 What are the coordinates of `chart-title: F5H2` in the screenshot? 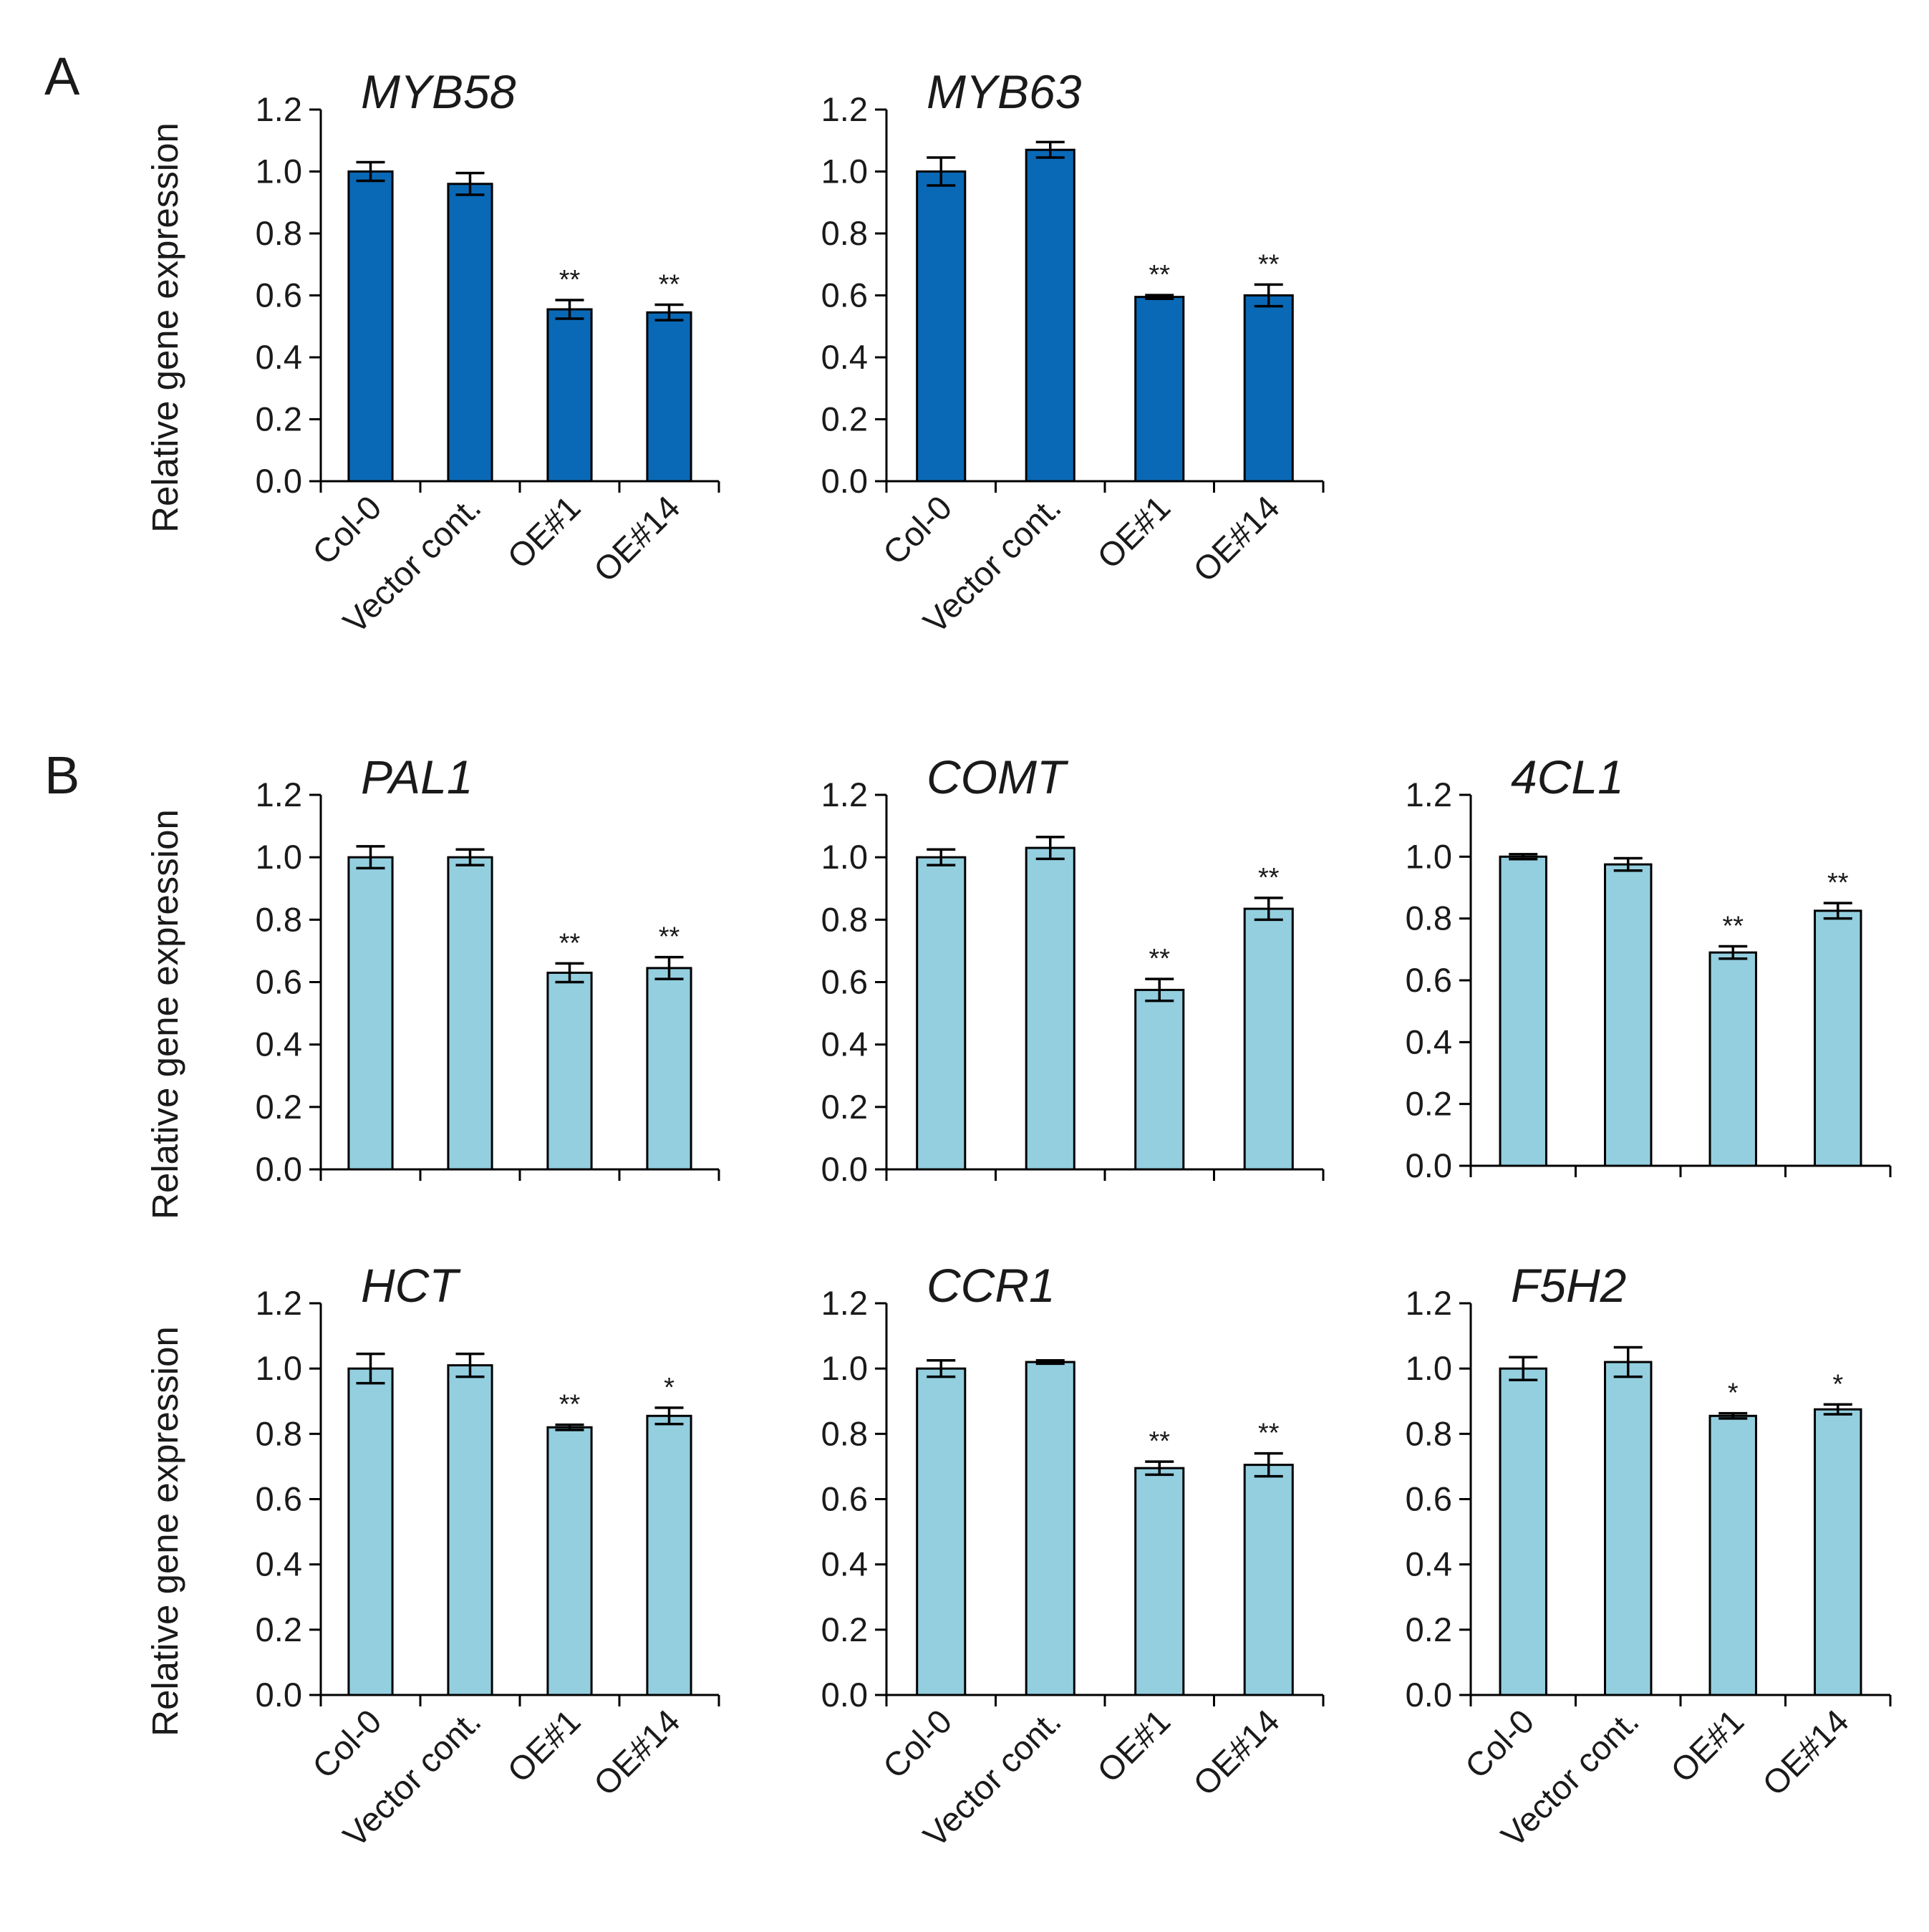 It's located at (1568, 1285).